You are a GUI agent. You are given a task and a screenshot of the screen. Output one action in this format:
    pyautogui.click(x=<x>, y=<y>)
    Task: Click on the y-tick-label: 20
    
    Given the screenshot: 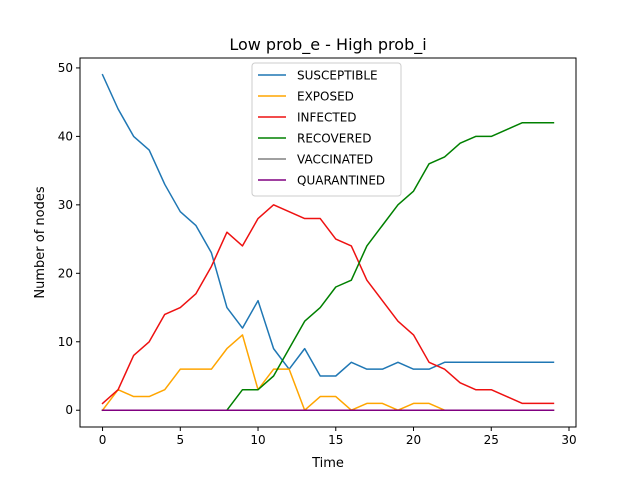 What is the action you would take?
    pyautogui.click(x=65, y=273)
    